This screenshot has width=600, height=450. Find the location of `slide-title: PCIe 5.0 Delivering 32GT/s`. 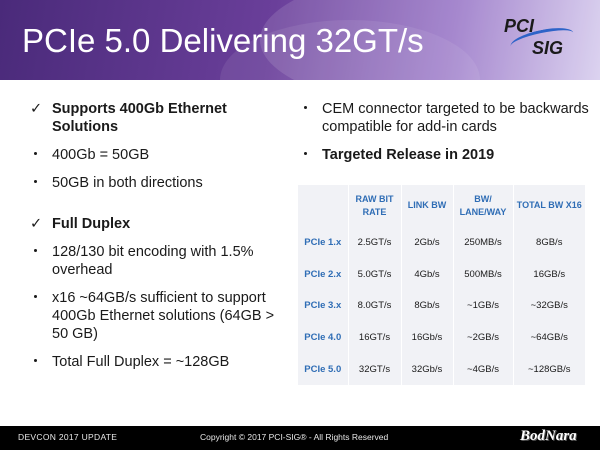

slide-title: PCIe 5.0 Delivering 32GT/s is located at coordinates (223, 40).